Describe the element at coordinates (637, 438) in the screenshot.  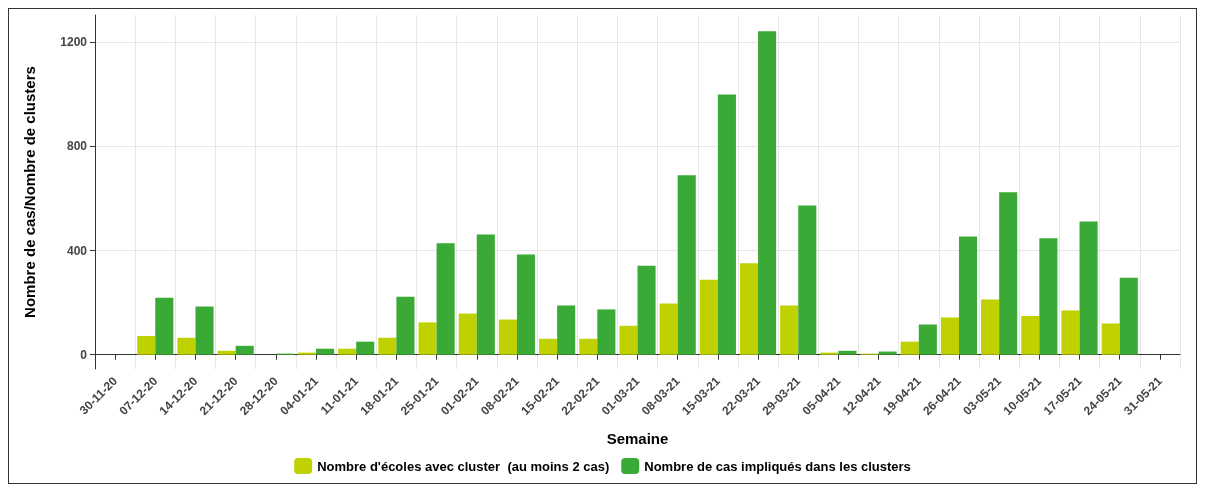
I see `x-axis-title: Semaine` at that location.